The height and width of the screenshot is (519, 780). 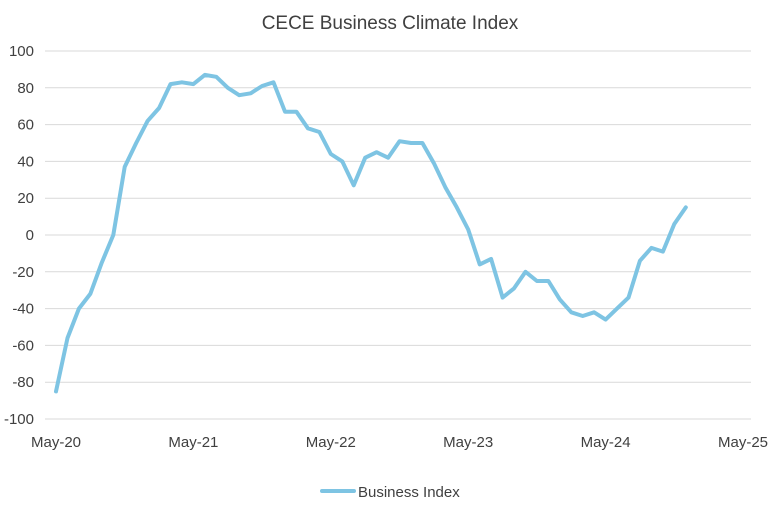 I want to click on y-tick-label: -100, so click(x=19, y=419).